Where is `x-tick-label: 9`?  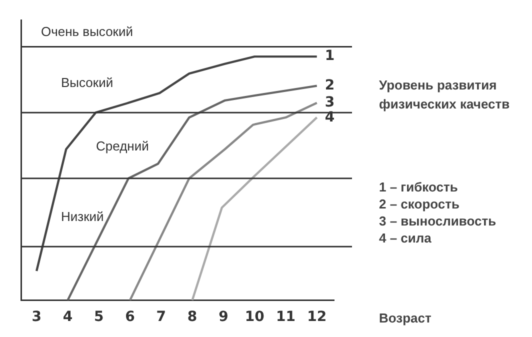
x-tick-label: 9 is located at coordinates (223, 317).